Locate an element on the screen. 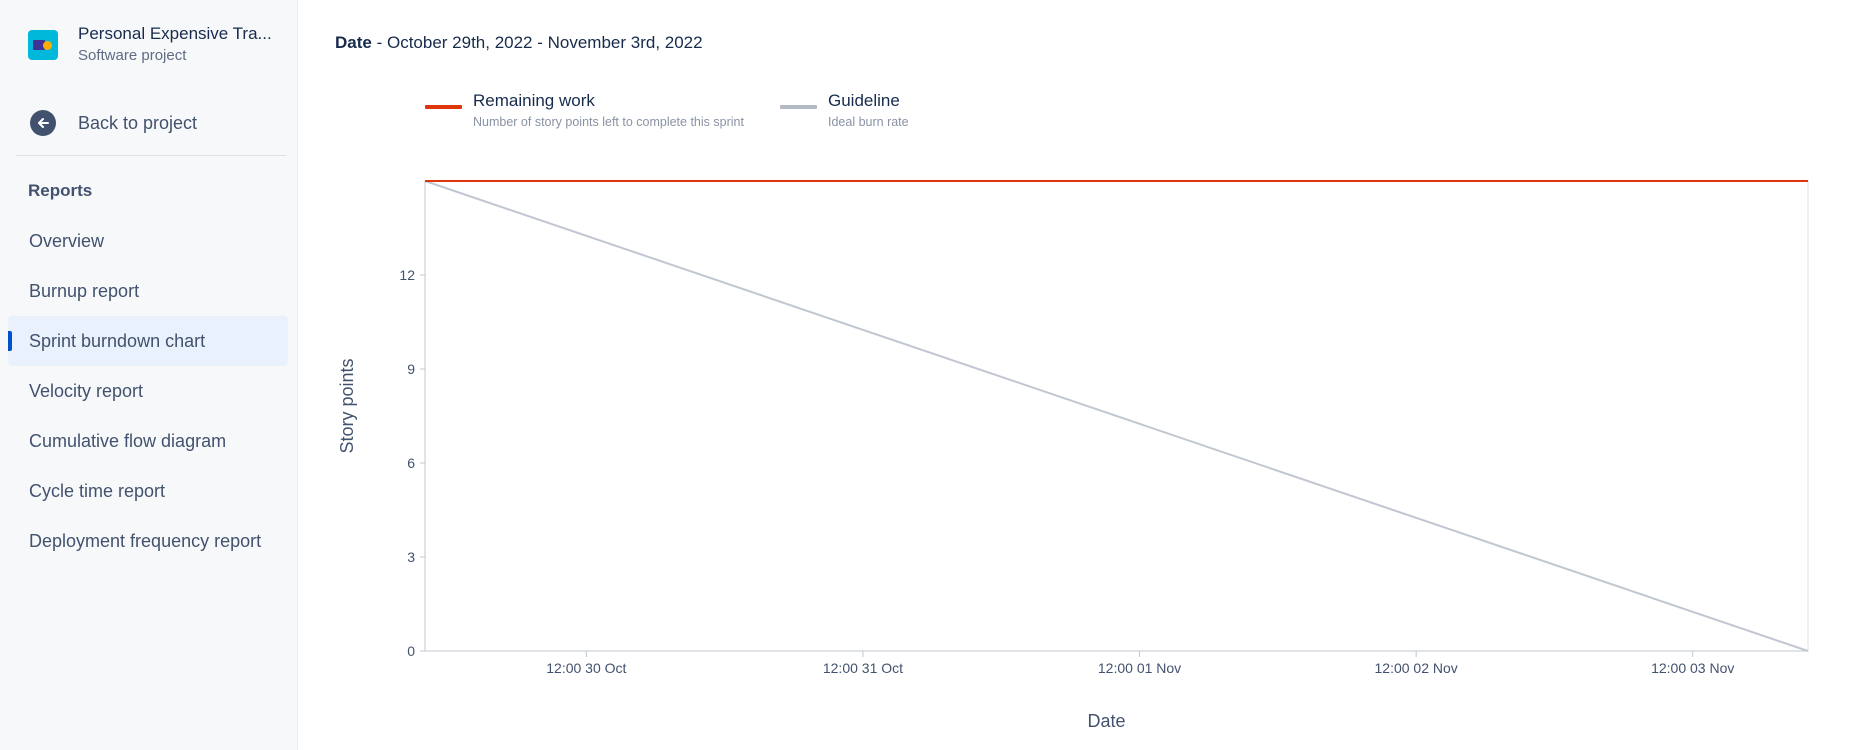  legend-title: Guideline is located at coordinates (864, 100).